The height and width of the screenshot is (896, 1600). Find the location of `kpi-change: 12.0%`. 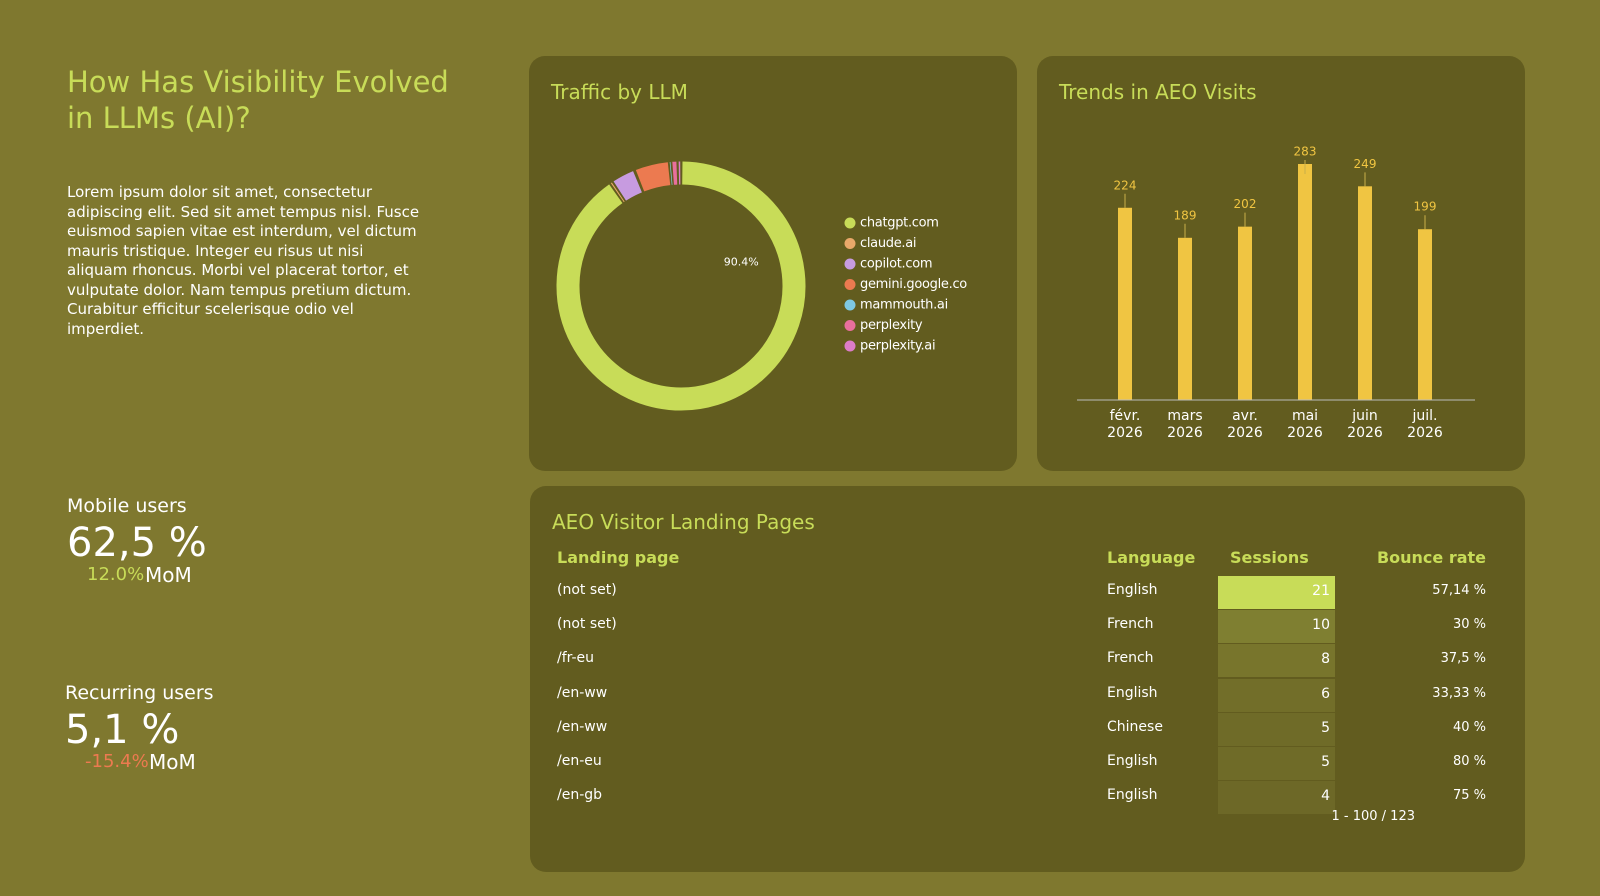

kpi-change: 12.0% is located at coordinates (116, 574).